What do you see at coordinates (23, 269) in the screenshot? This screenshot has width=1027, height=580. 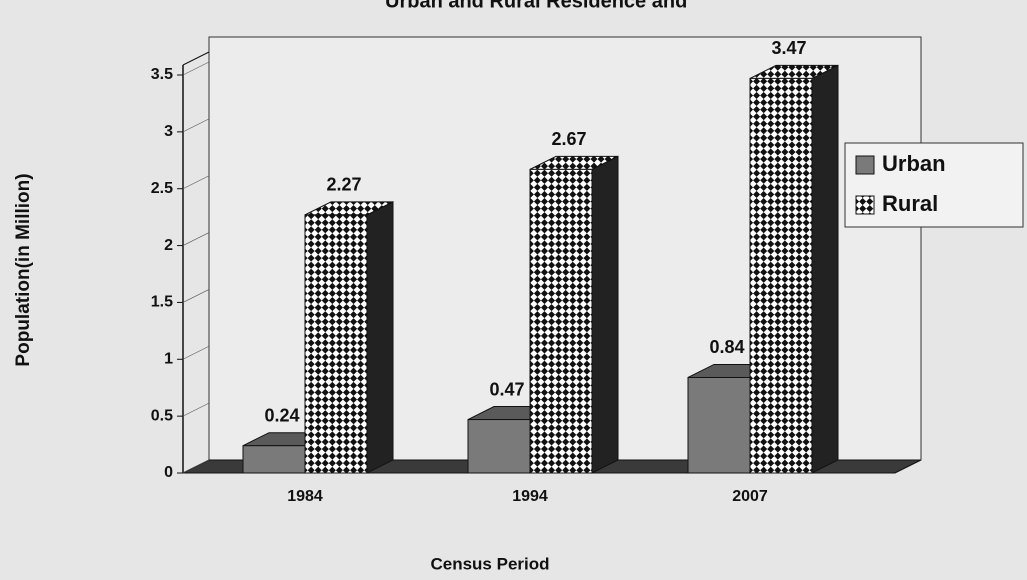 I see `y-axis-title: Population(in Million)` at bounding box center [23, 269].